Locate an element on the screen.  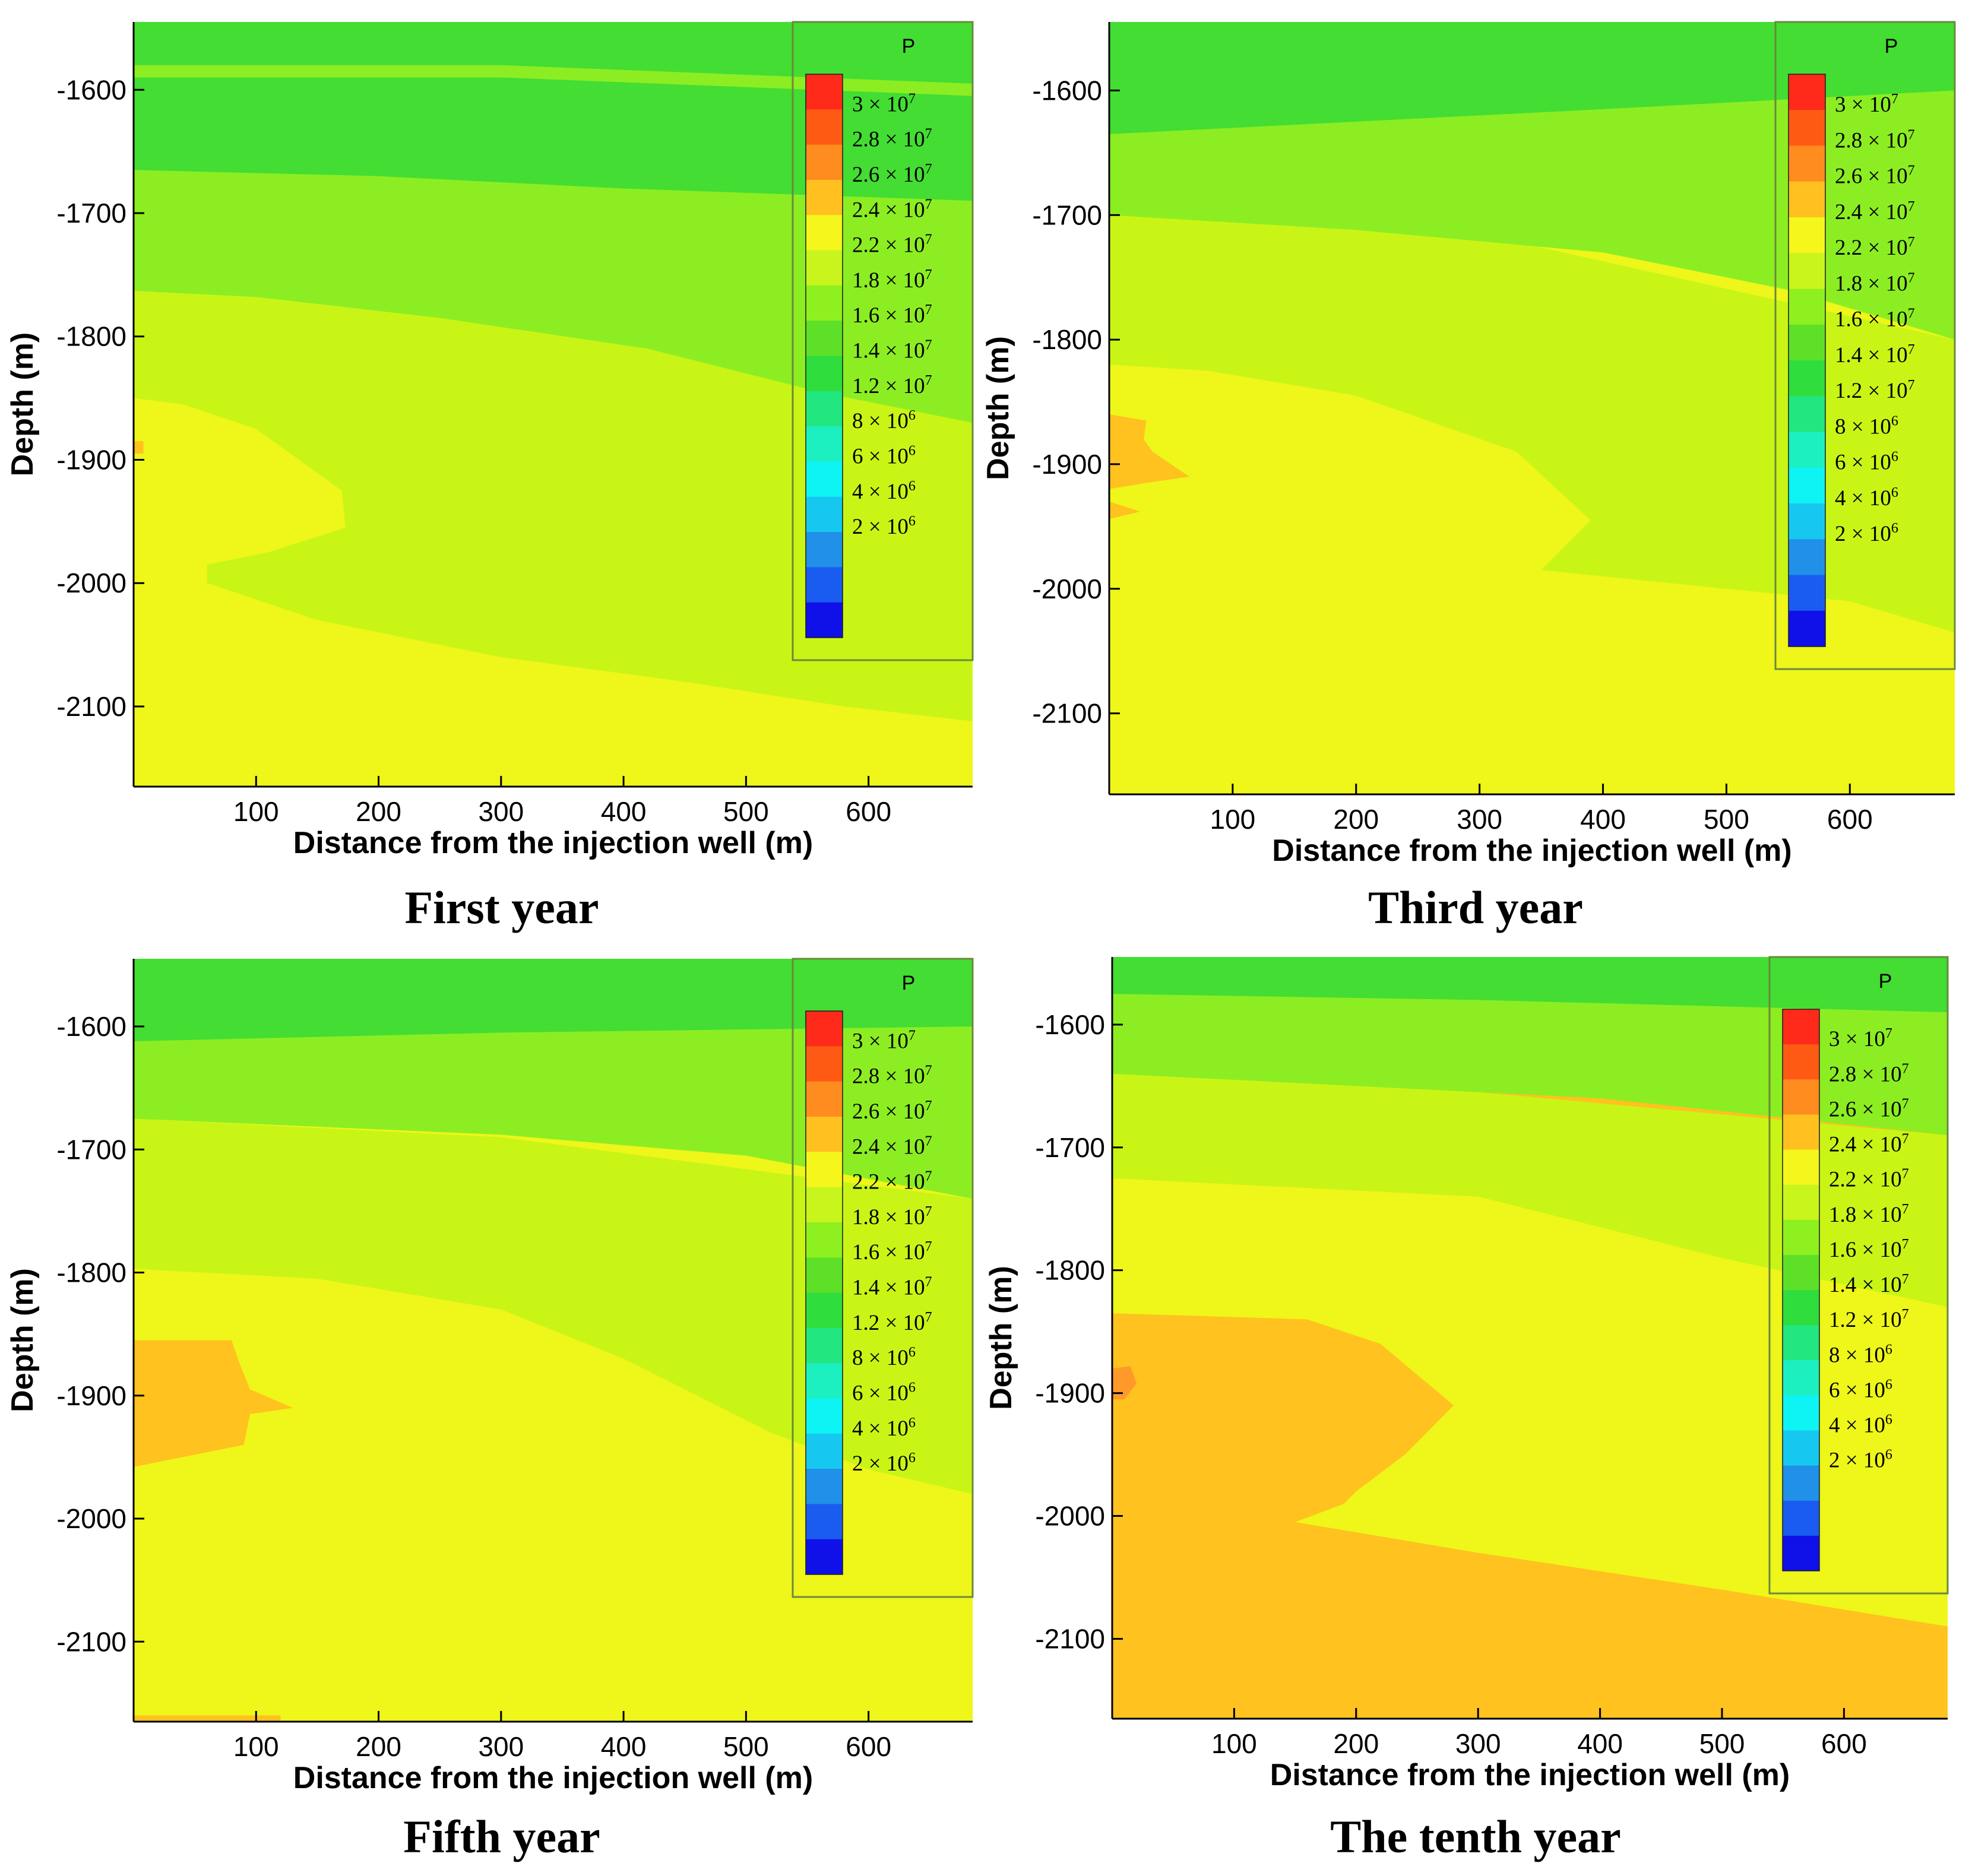
legend-label: 1.8 × 10⁷ is located at coordinates (892, 1217).